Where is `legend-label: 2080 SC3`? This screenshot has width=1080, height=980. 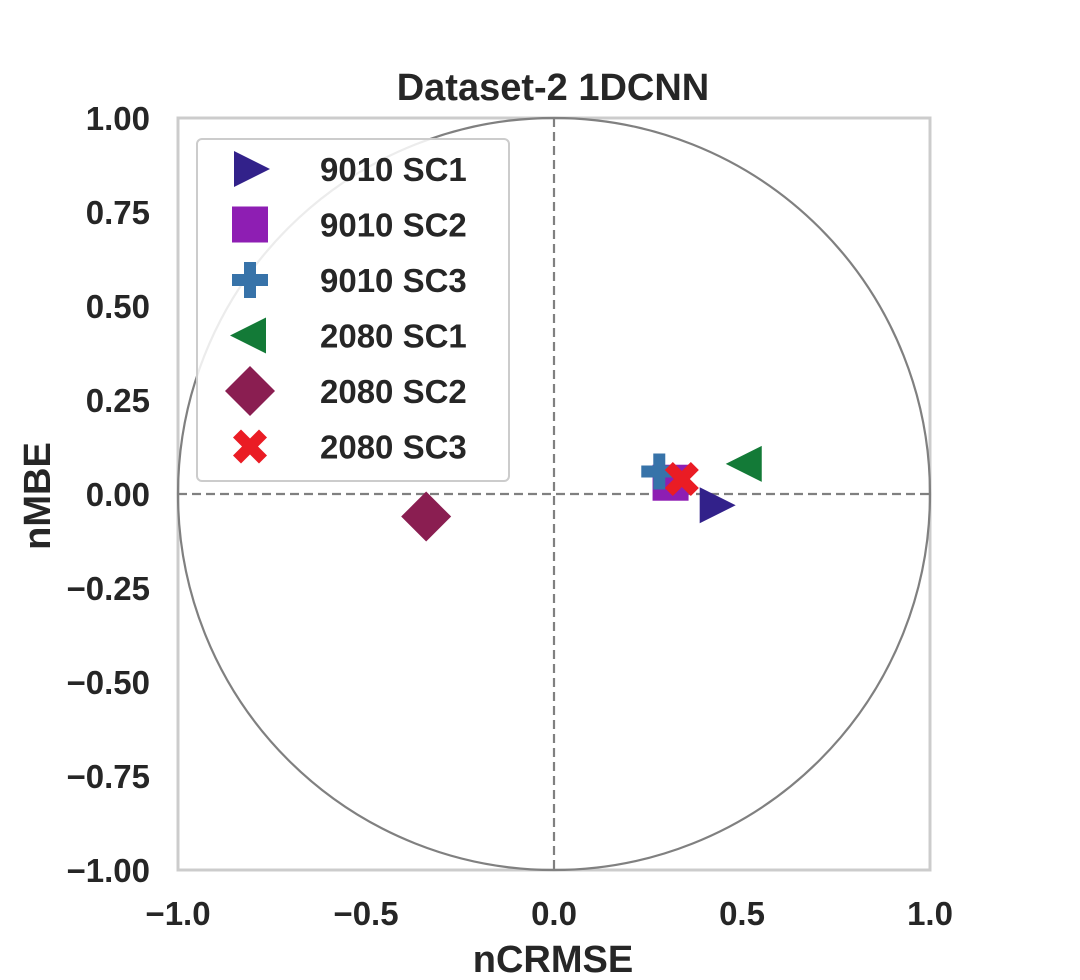 legend-label: 2080 SC3 is located at coordinates (393, 447).